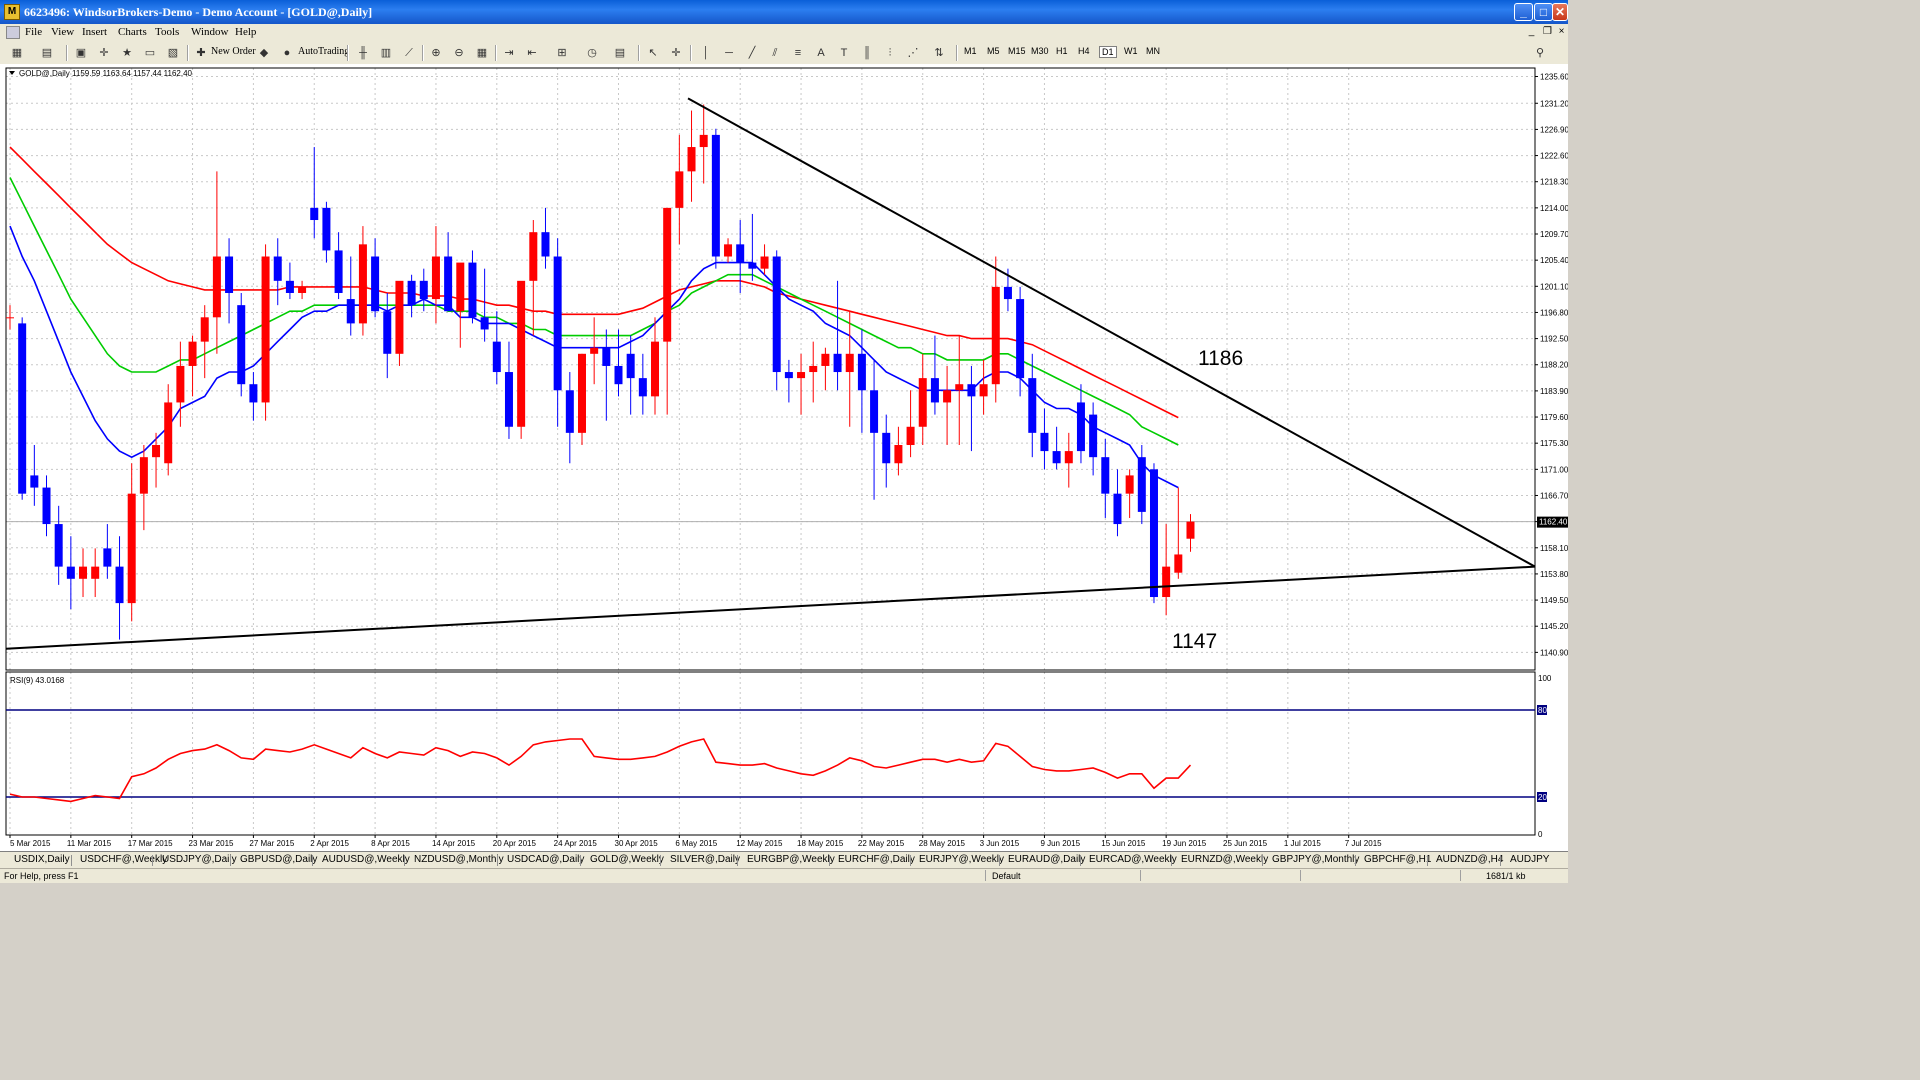 Image resolution: width=1920 pixels, height=1080 pixels. What do you see at coordinates (775, 53) in the screenshot?
I see `equidistant-channel-icon: ⫽` at bounding box center [775, 53].